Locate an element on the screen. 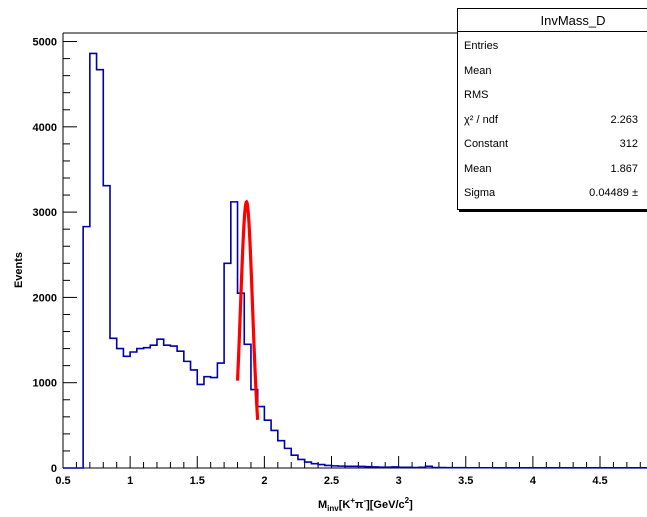 This screenshot has width=647, height=517. y-axis-label: Events is located at coordinates (19, 270).